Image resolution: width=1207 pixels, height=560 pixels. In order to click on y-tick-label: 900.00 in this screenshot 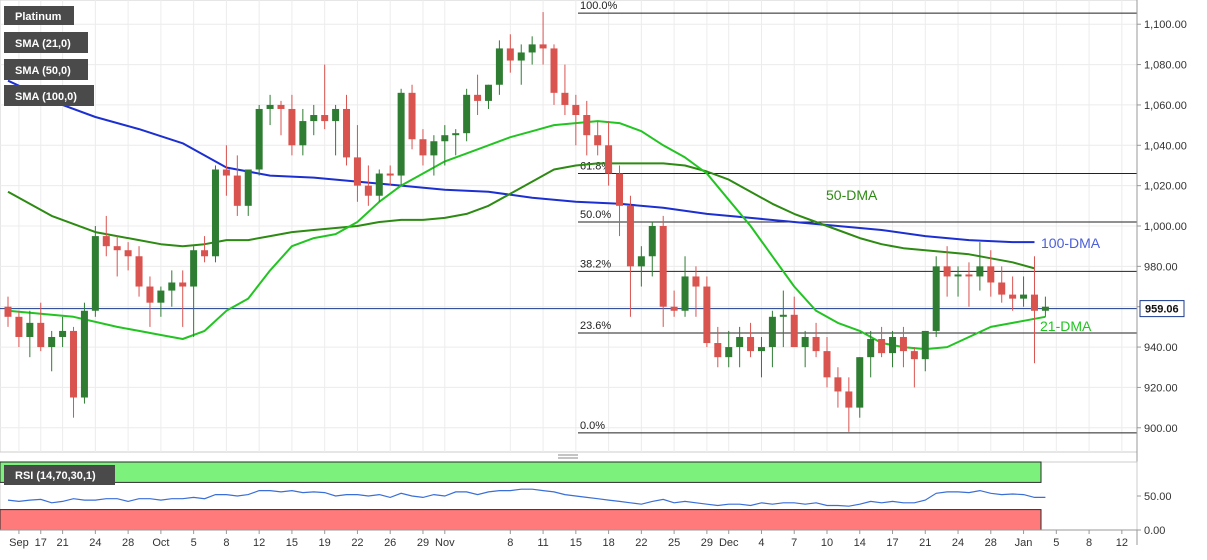, I will do `click(1161, 429)`.